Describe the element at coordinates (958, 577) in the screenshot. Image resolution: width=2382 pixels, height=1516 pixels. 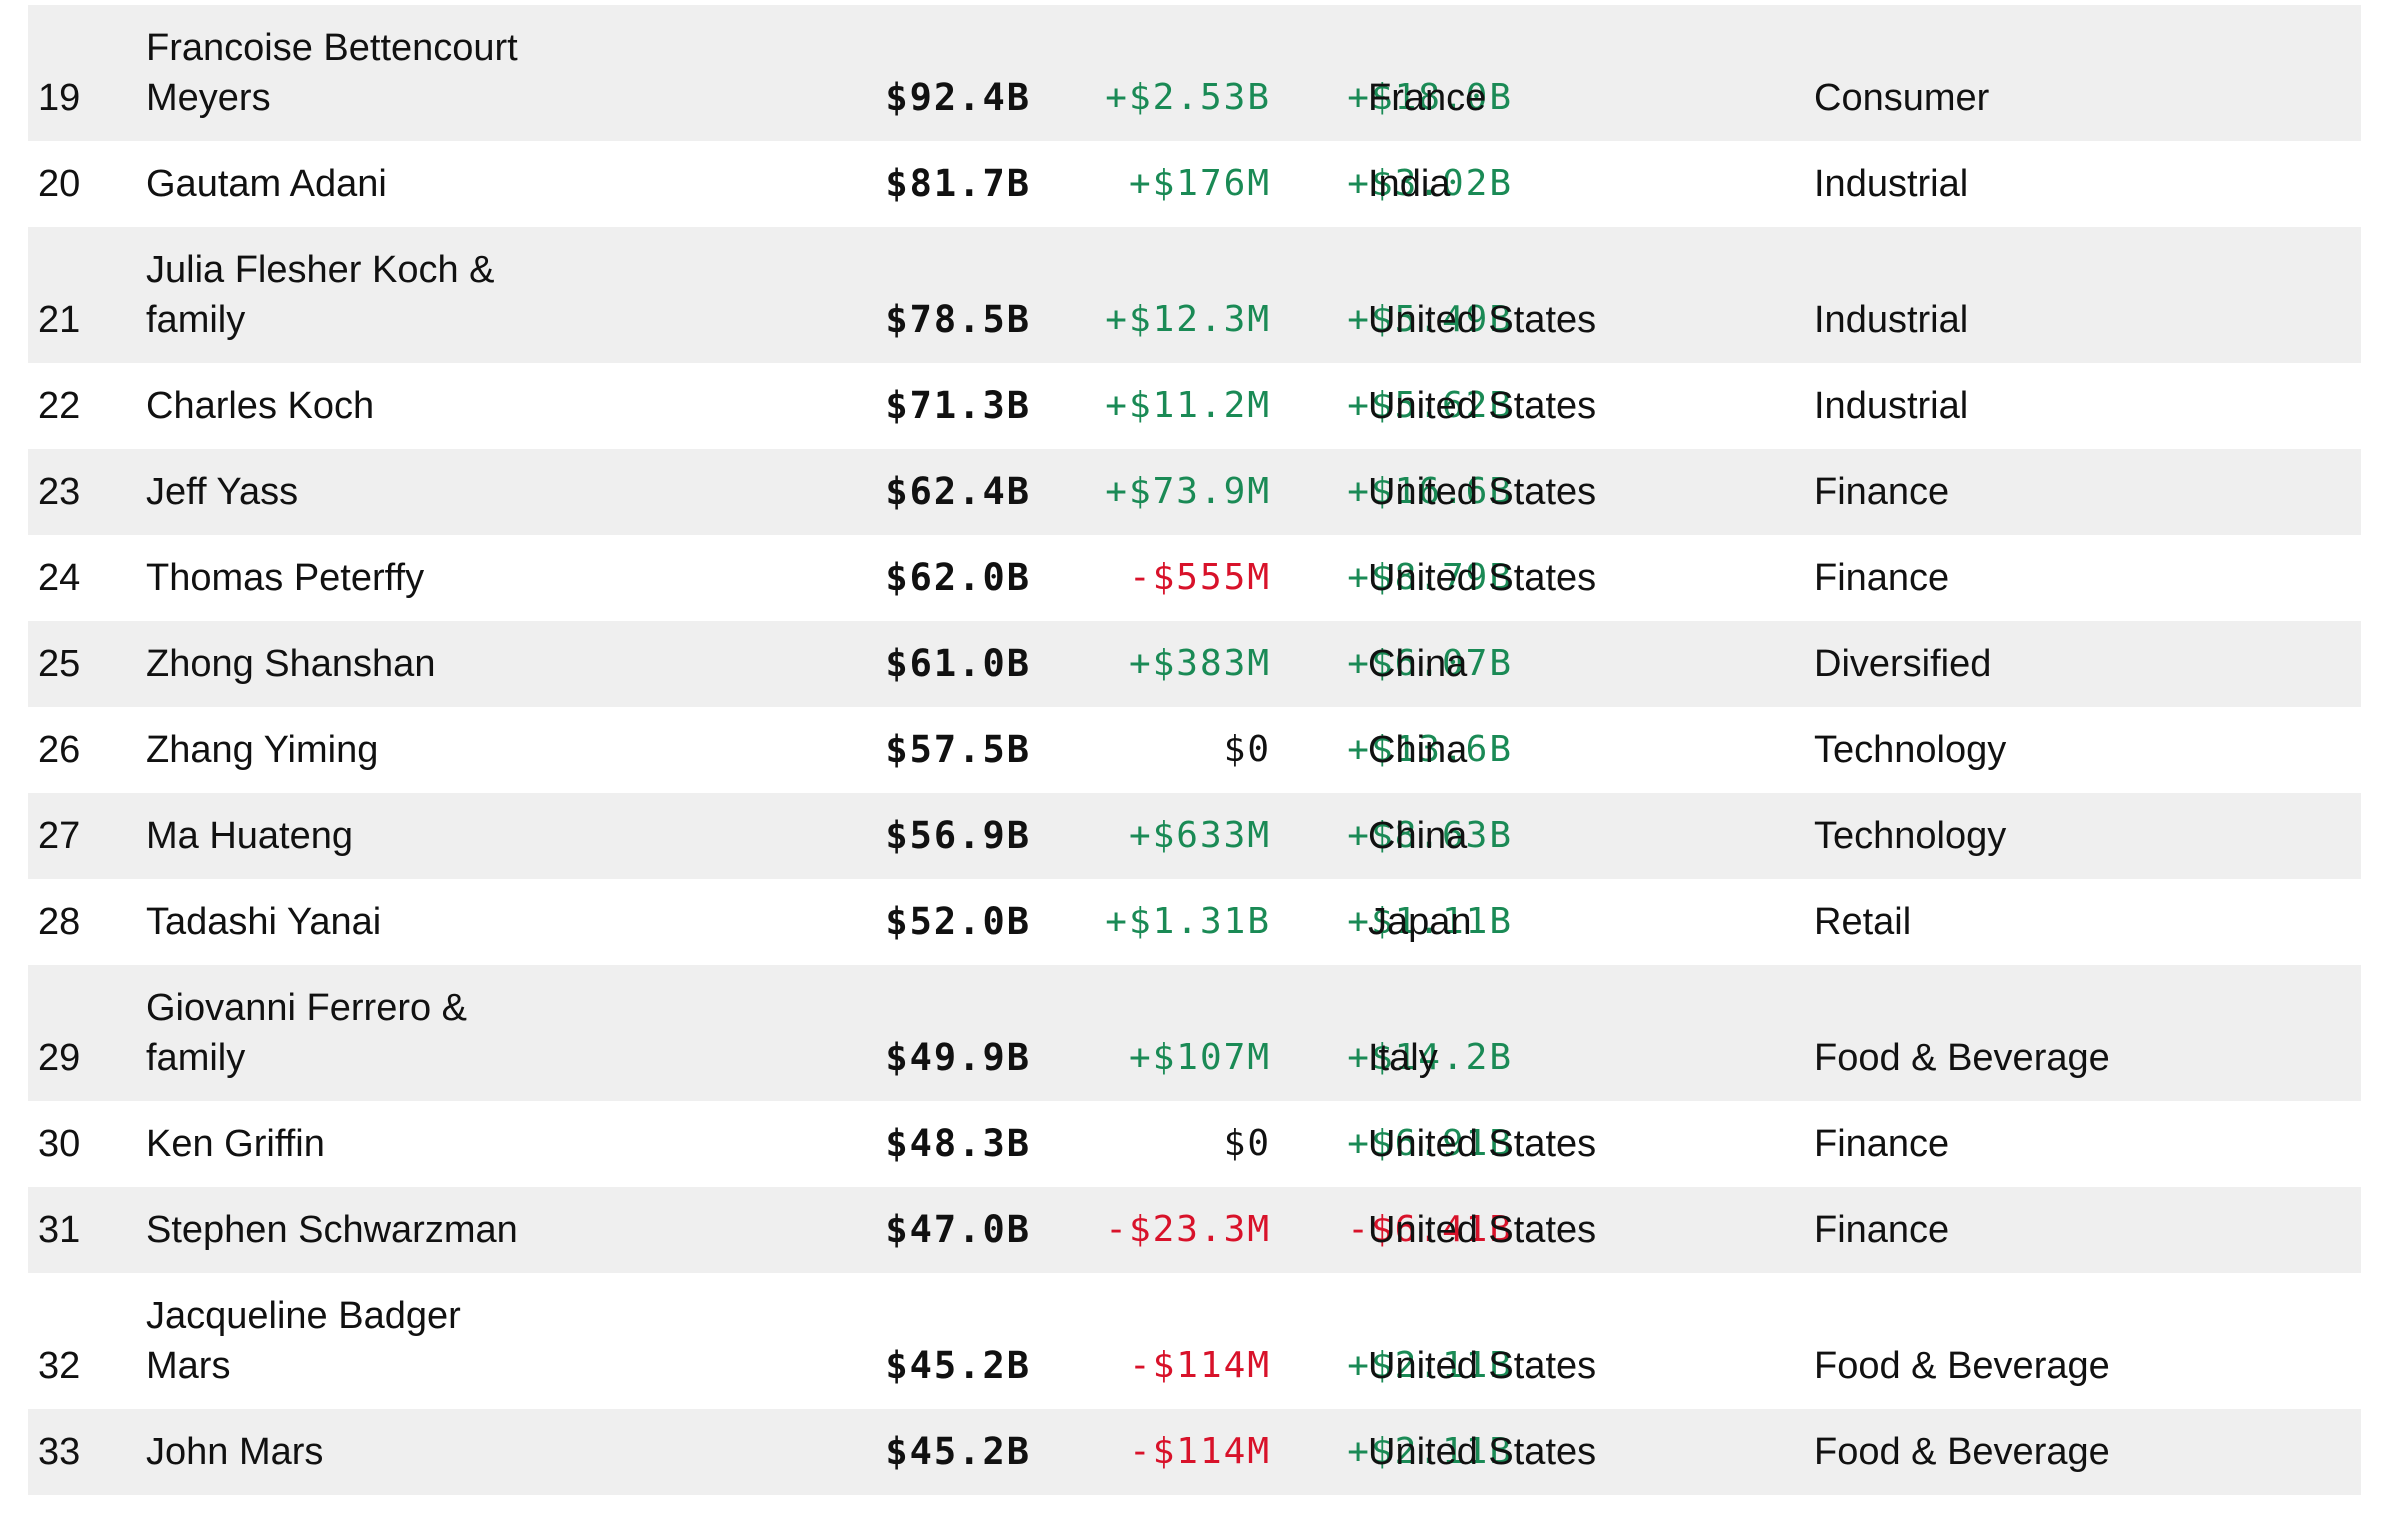
I see `net-worth-cell: $62.0B` at that location.